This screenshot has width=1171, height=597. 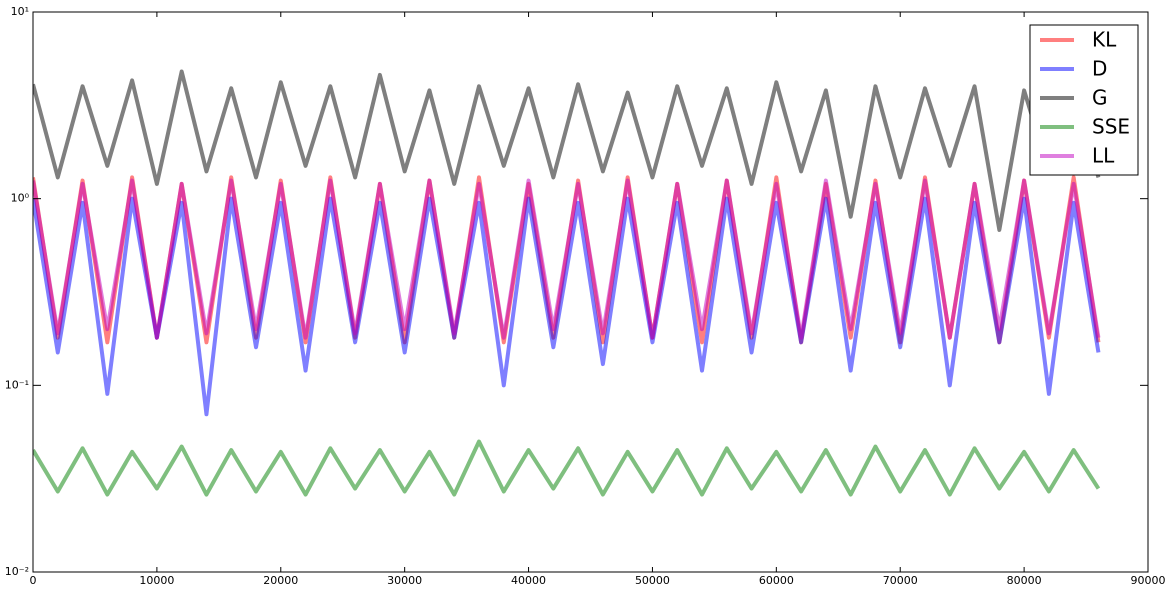 I want to click on x-tick-label: 0, so click(x=33, y=580).